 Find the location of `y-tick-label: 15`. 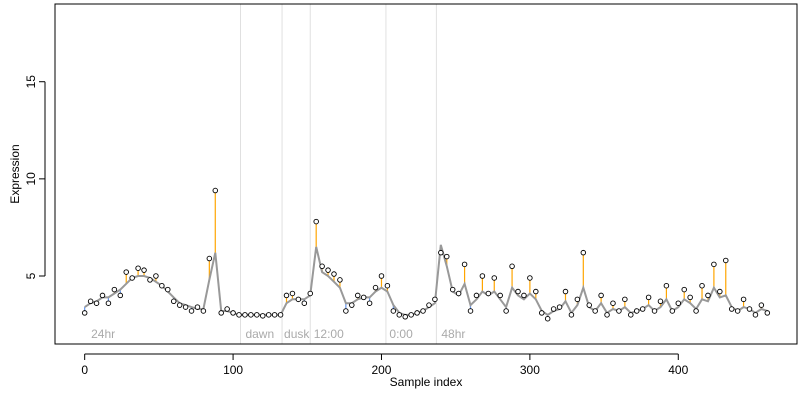

y-tick-label: 15 is located at coordinates (31, 82).